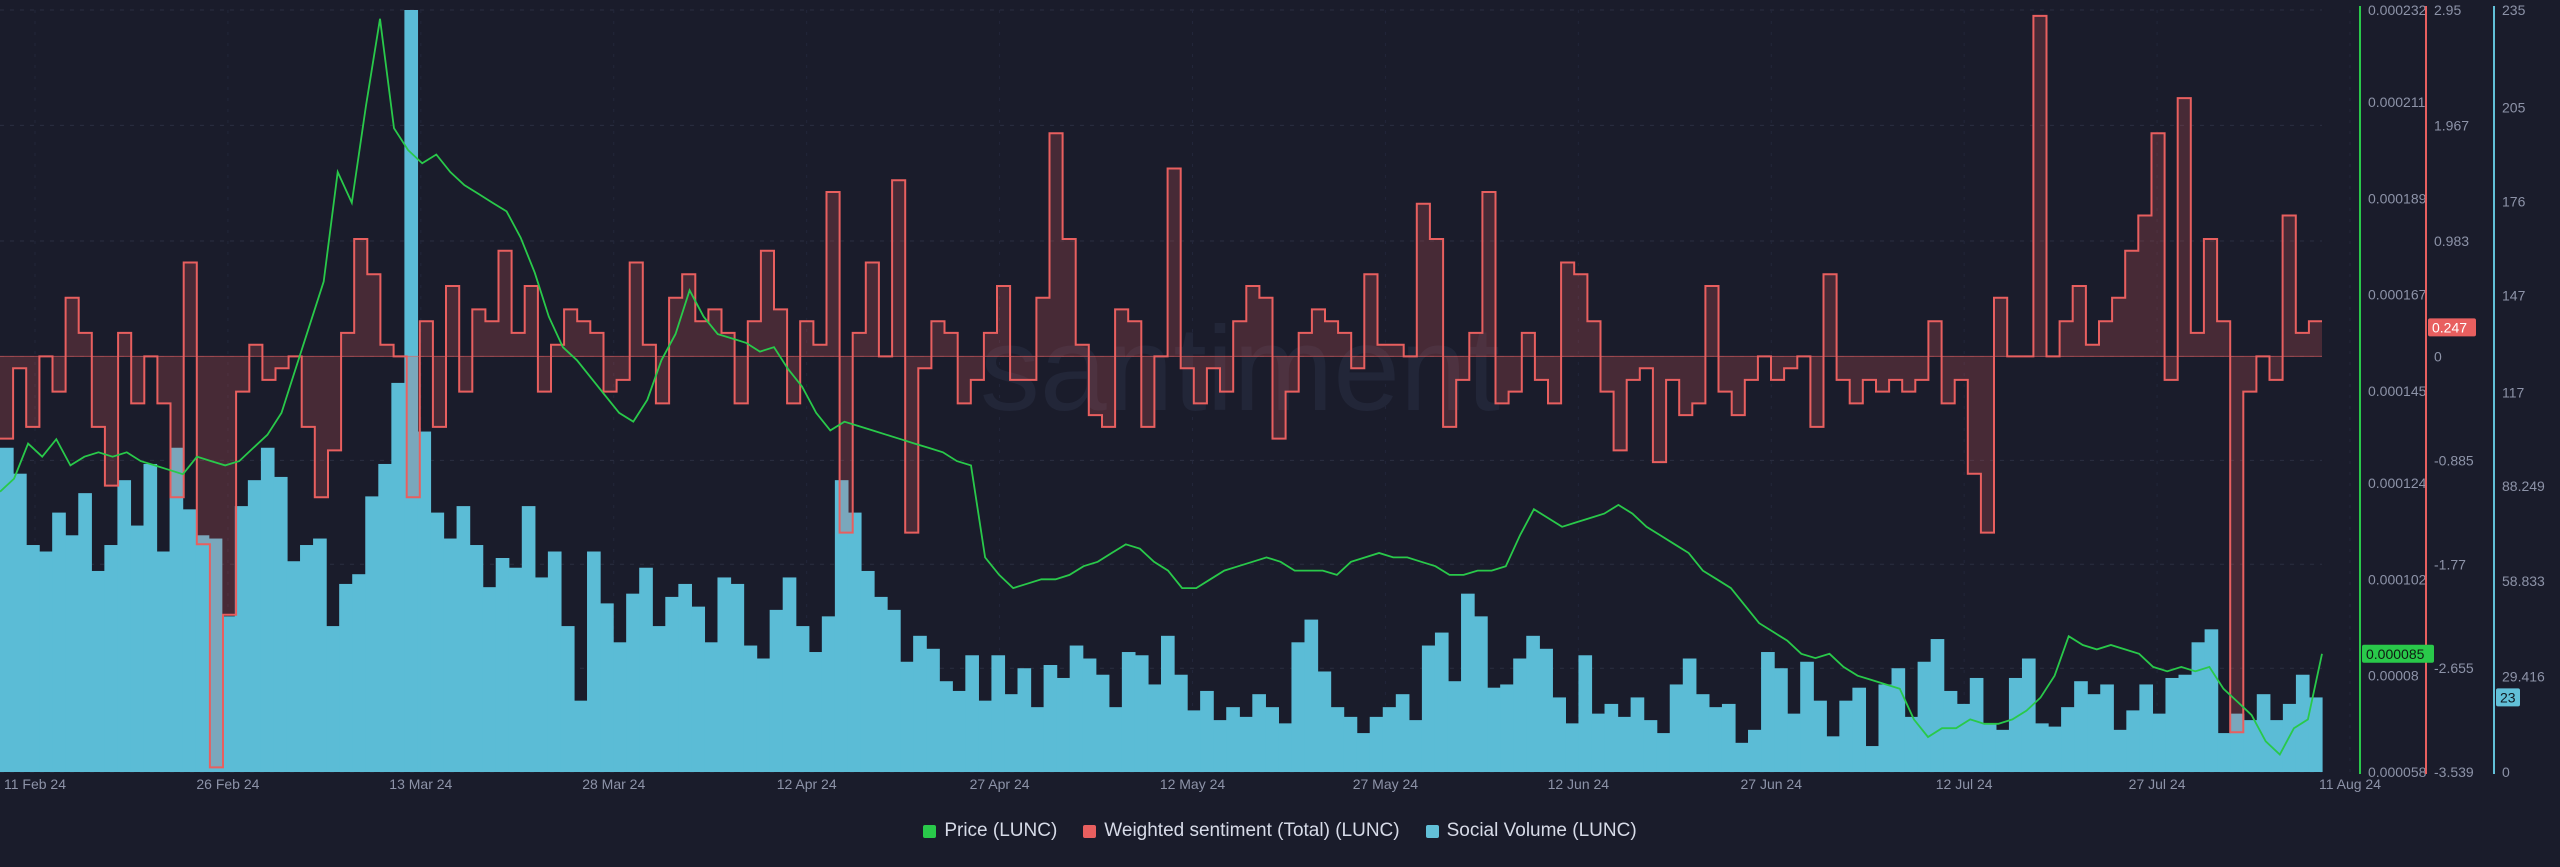 This screenshot has height=867, width=2560. What do you see at coordinates (1531, 831) in the screenshot?
I see `legend-item-social: Social Volume (LUNC)` at bounding box center [1531, 831].